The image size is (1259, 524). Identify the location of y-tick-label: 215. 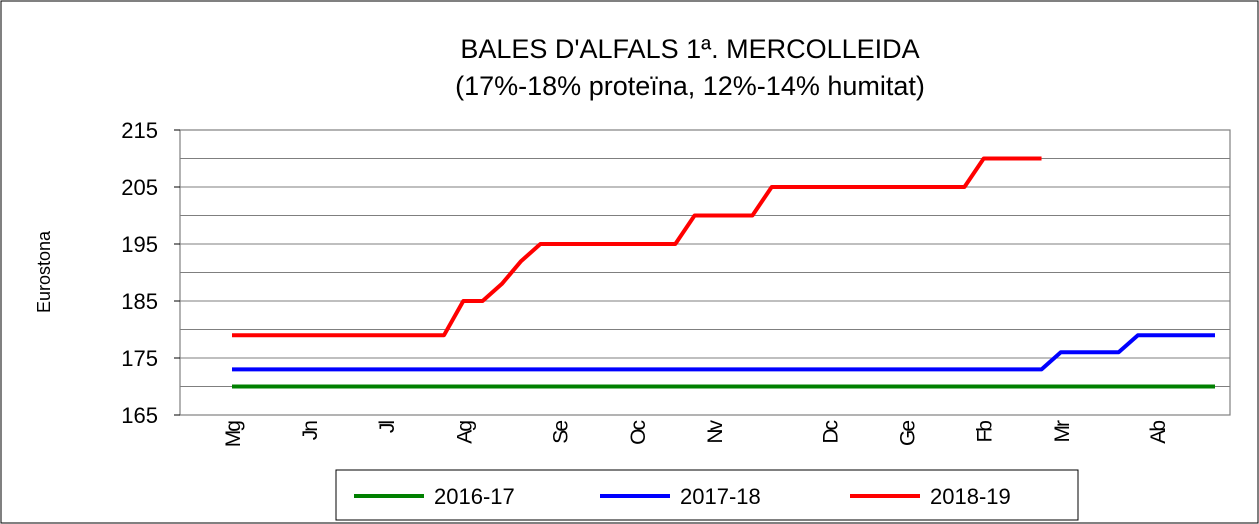
(139, 130).